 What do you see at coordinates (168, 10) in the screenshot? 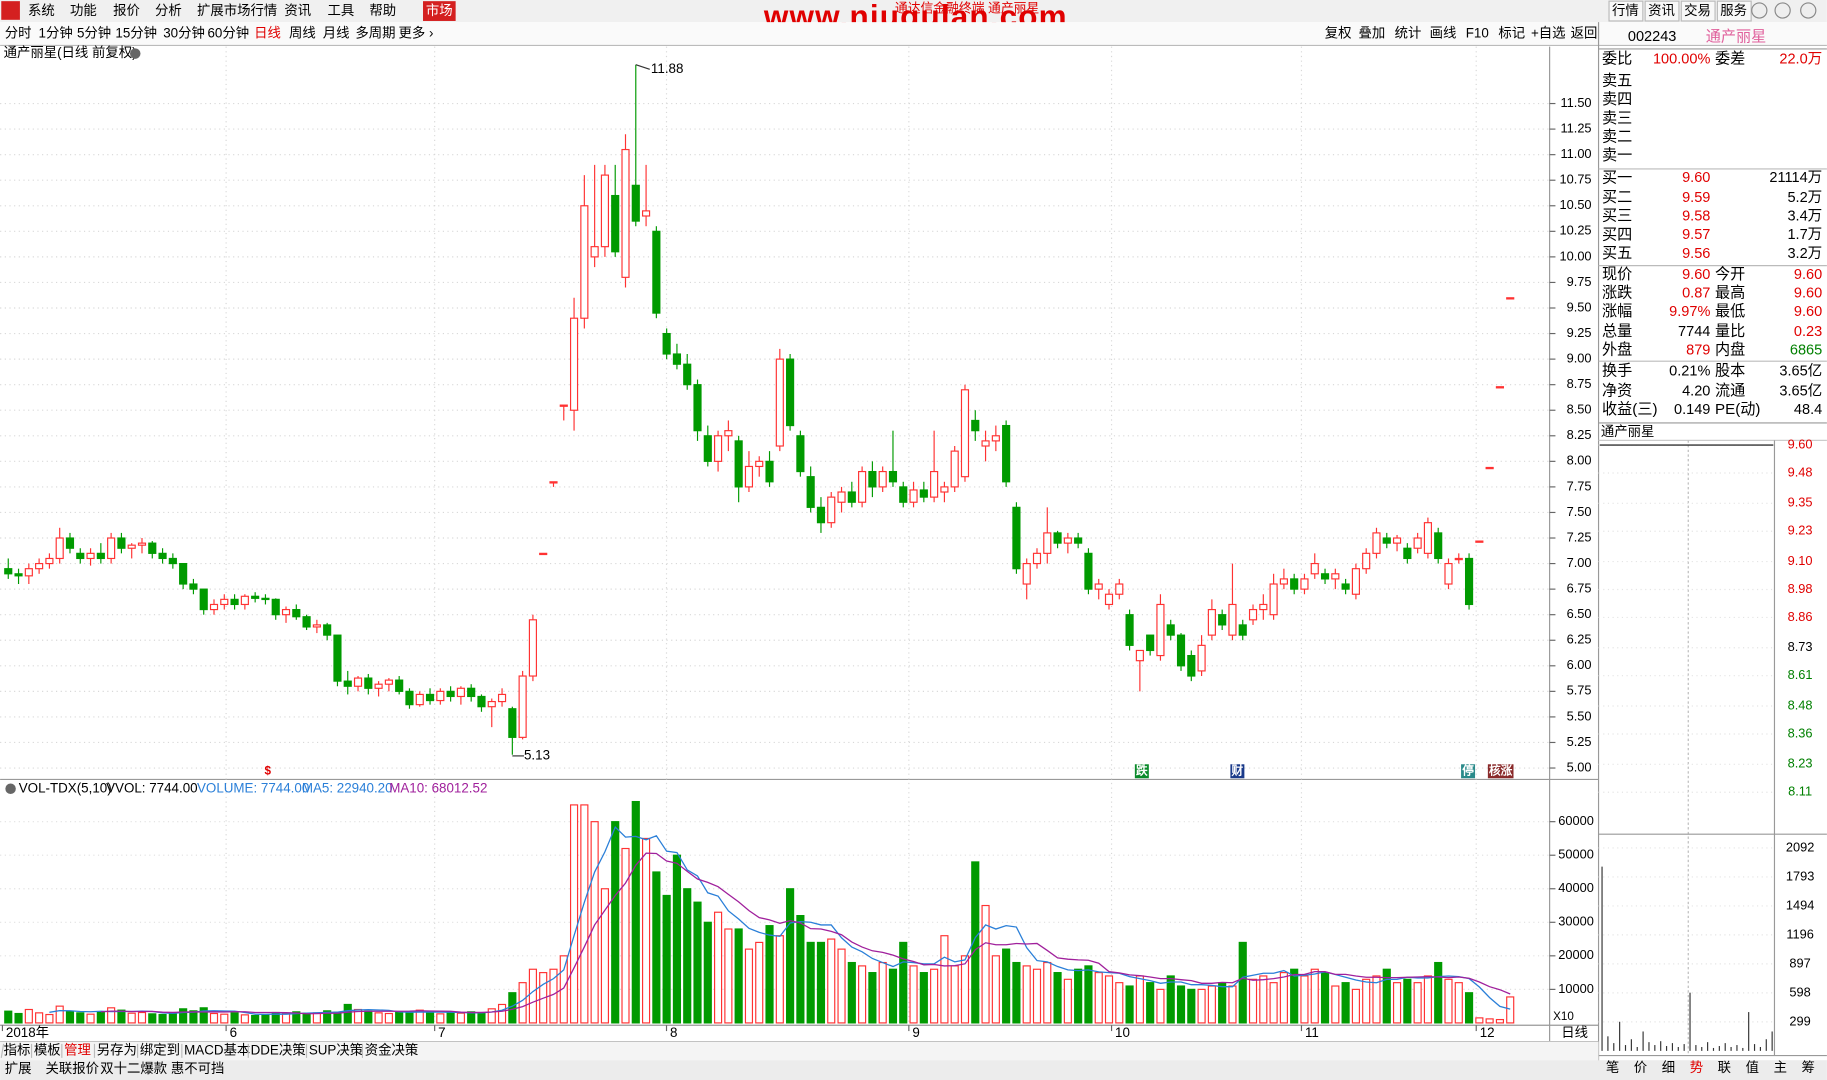
I see `menu-item: 分析` at bounding box center [168, 10].